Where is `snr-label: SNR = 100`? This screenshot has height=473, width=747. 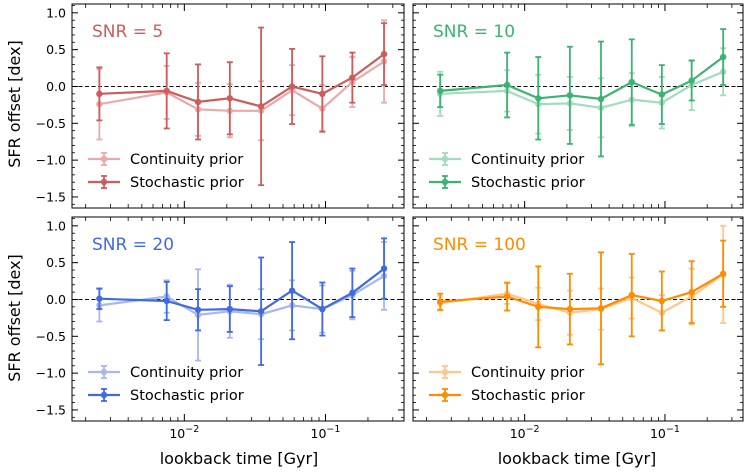
snr-label: SNR = 100 is located at coordinates (479, 245).